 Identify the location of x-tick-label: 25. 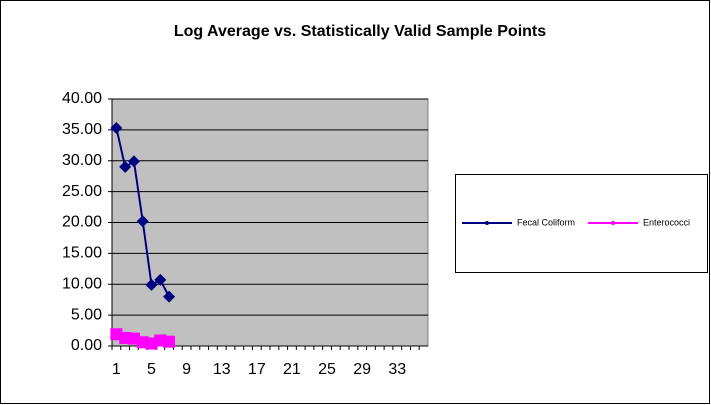
(327, 369).